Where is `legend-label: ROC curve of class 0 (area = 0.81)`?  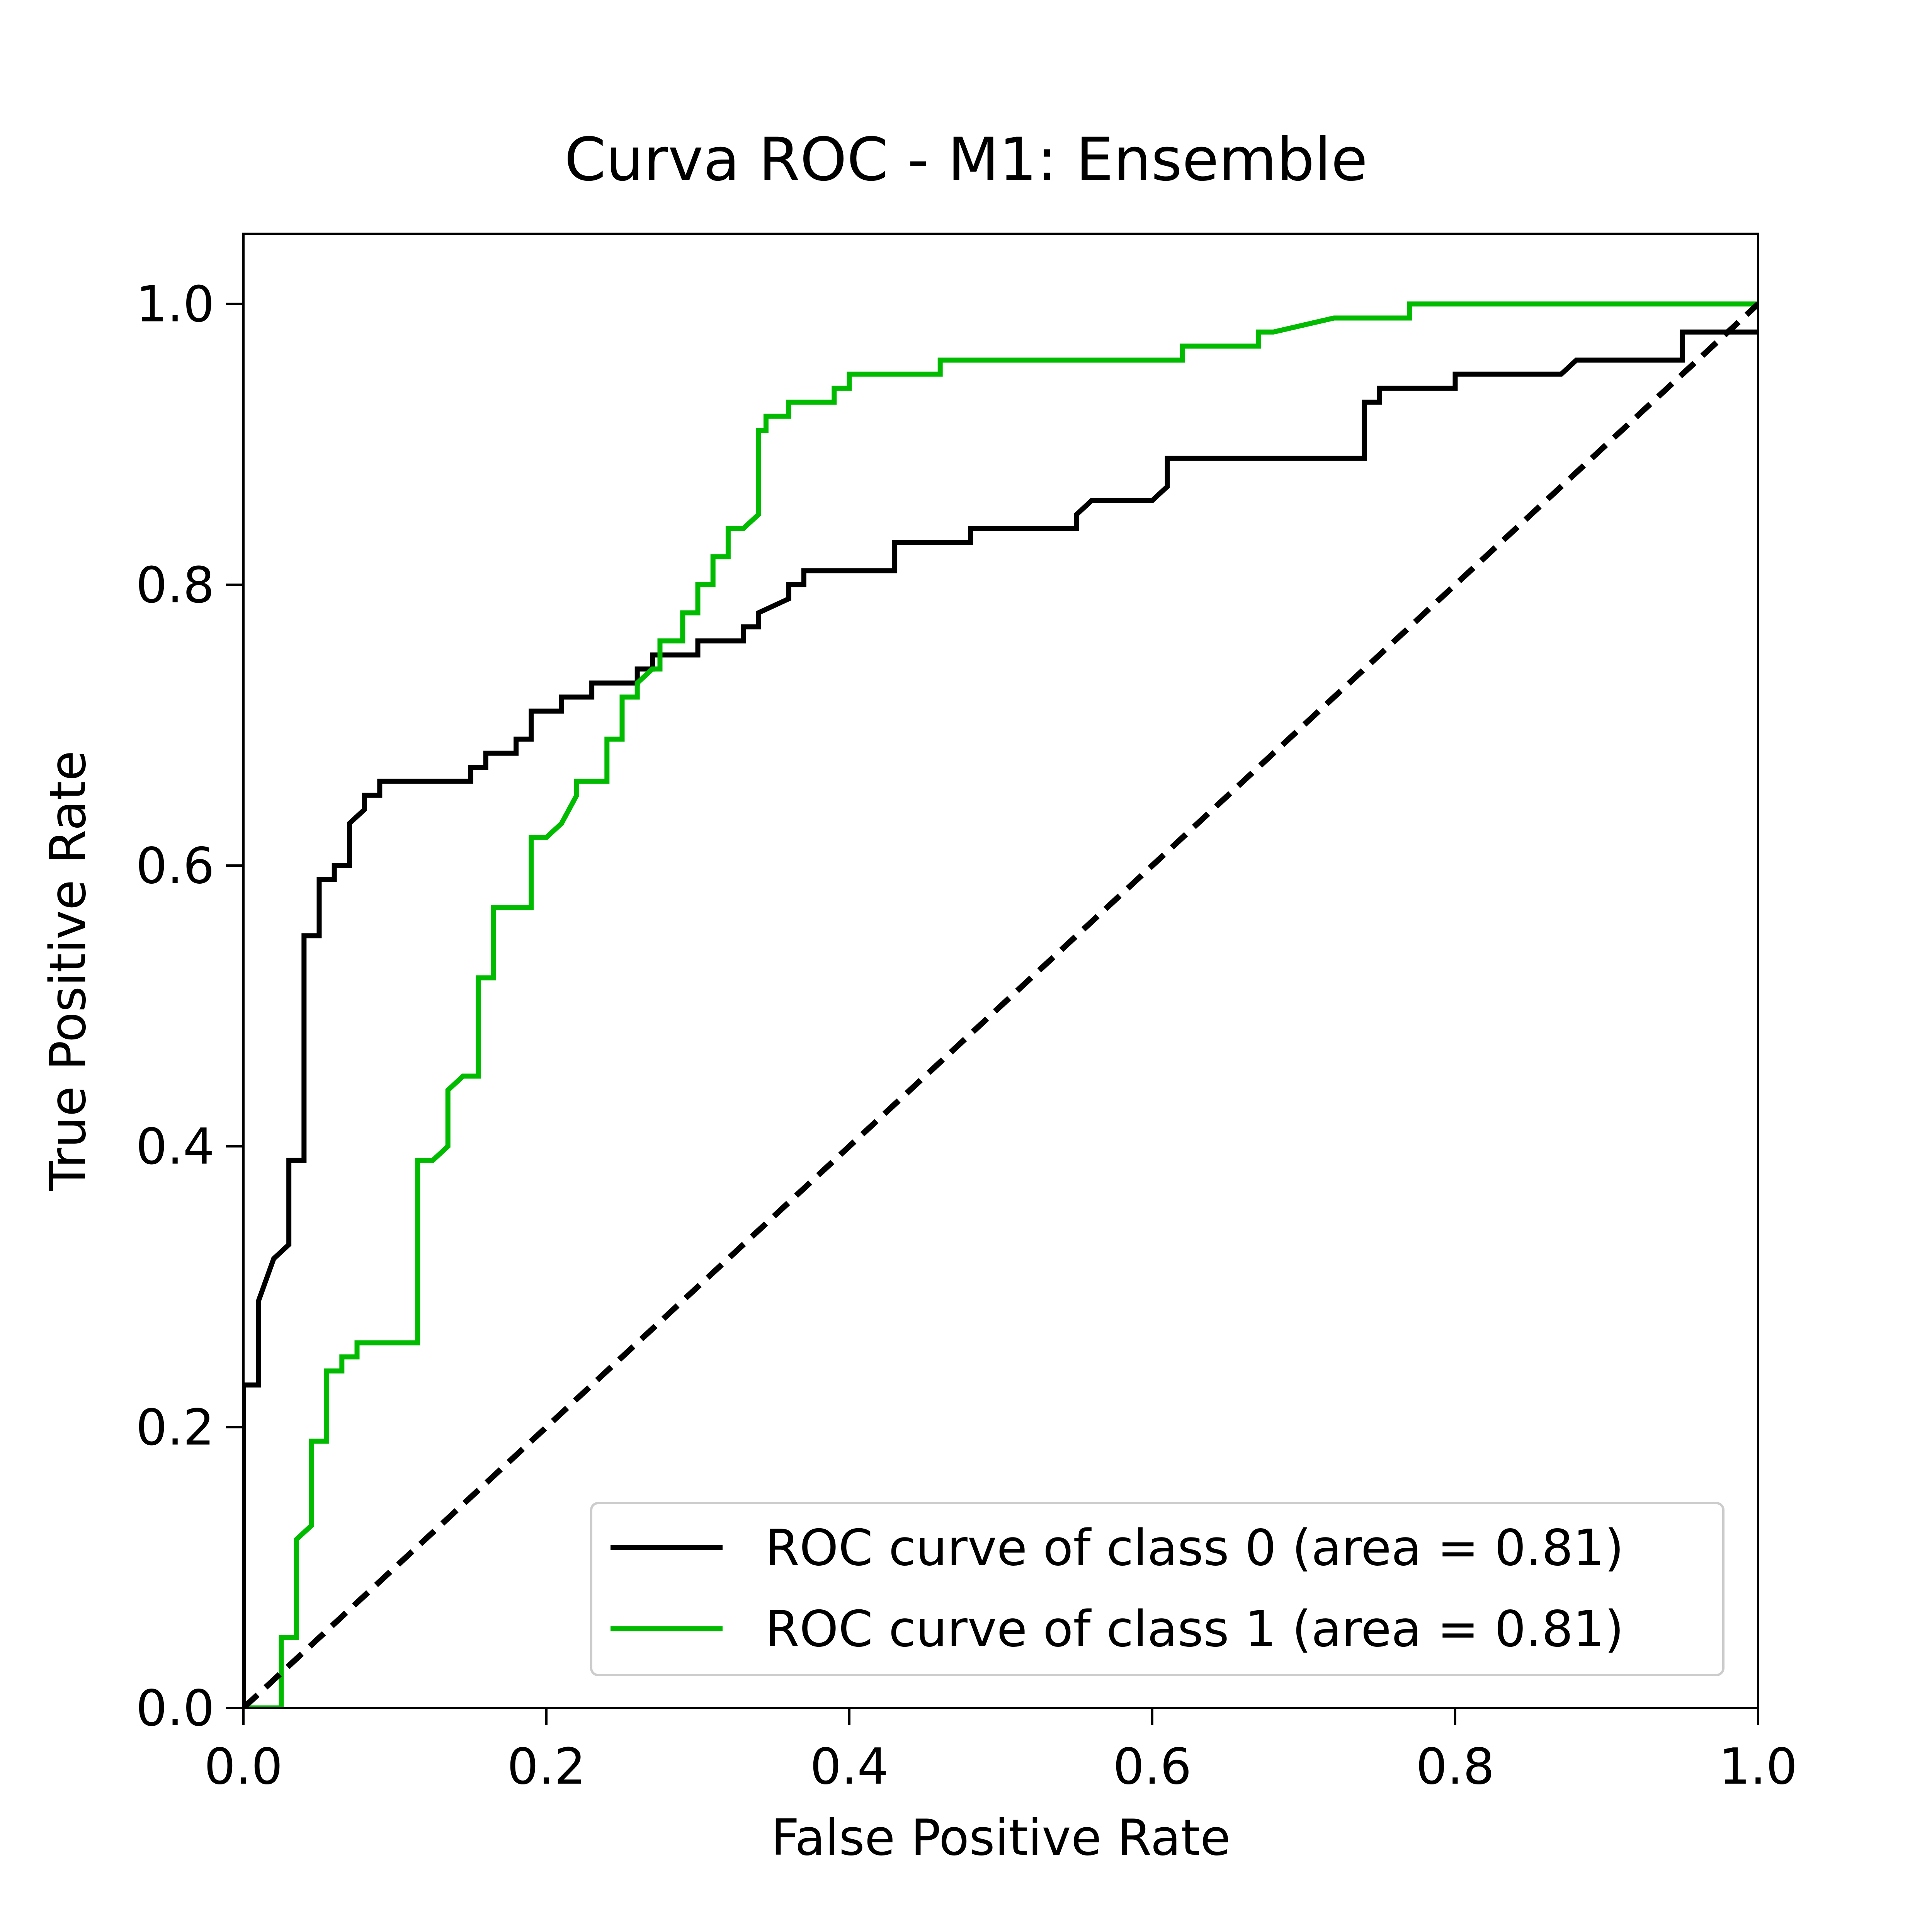
legend-label: ROC curve of class 0 (area = 0.81) is located at coordinates (1194, 1548).